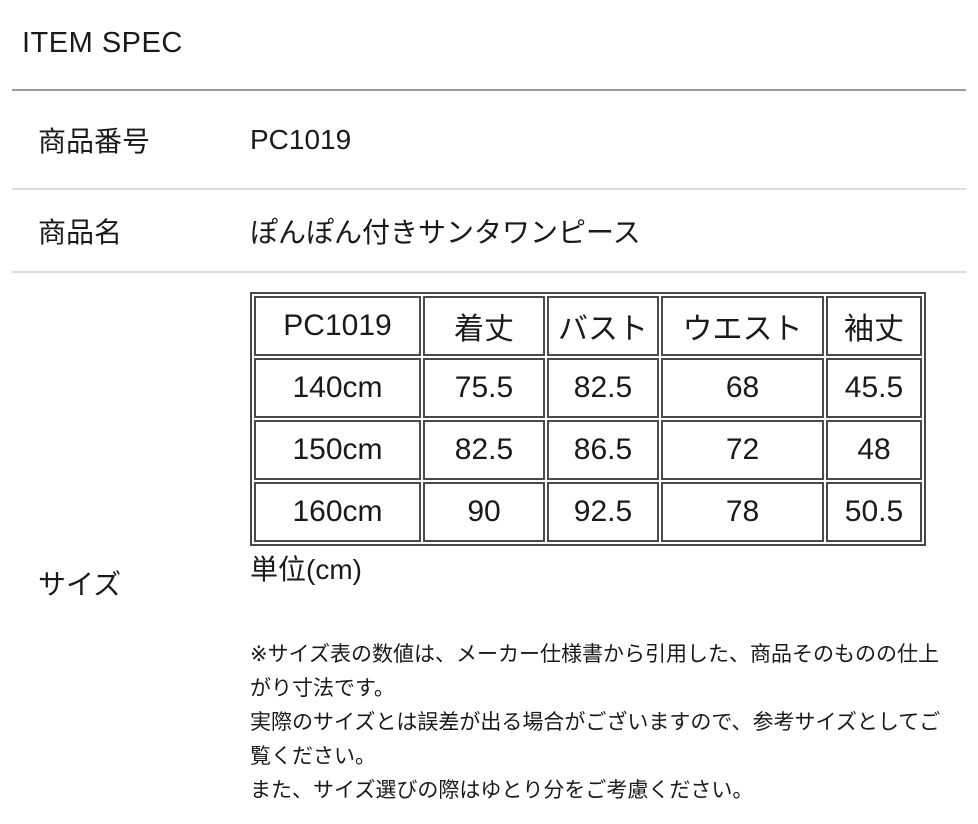  I want to click on page-title: ITEM SPEC, so click(102, 43).